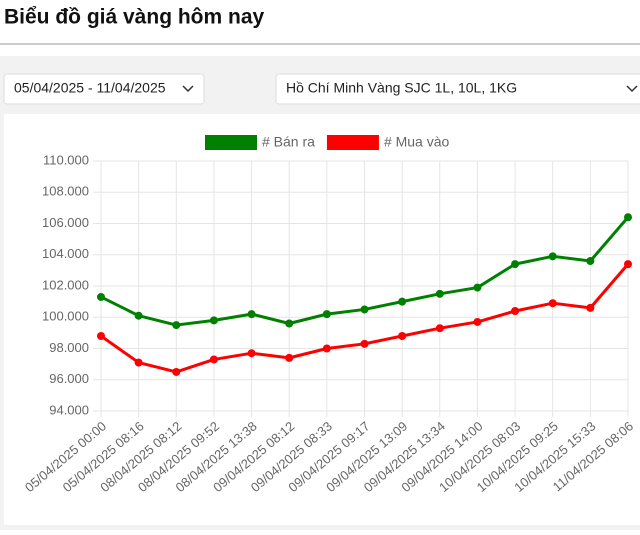 Image resolution: width=640 pixels, height=535 pixels. What do you see at coordinates (65, 253) in the screenshot?
I see `y-tick-label: 104.000` at bounding box center [65, 253].